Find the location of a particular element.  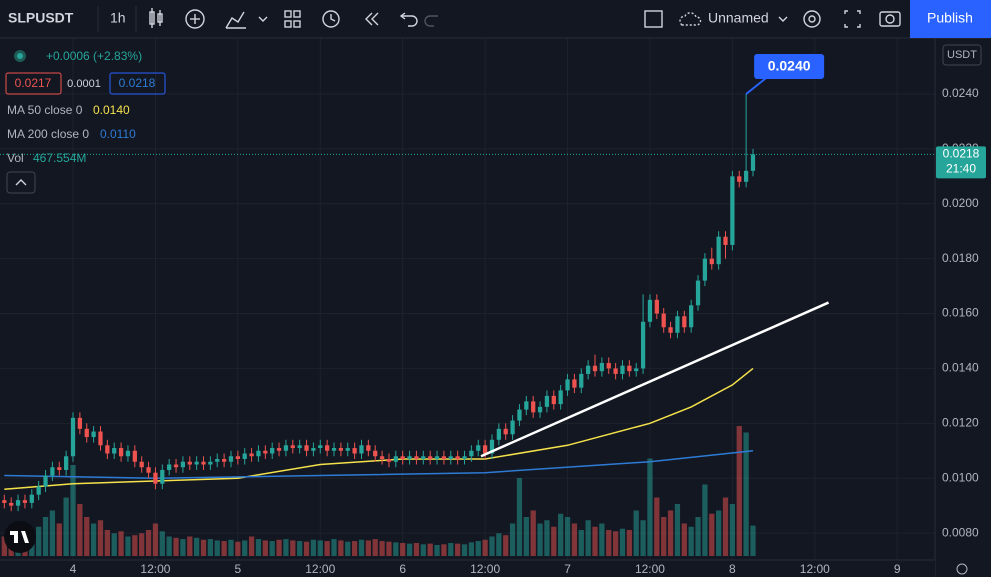

toolbar is located at coordinates (495, 19).